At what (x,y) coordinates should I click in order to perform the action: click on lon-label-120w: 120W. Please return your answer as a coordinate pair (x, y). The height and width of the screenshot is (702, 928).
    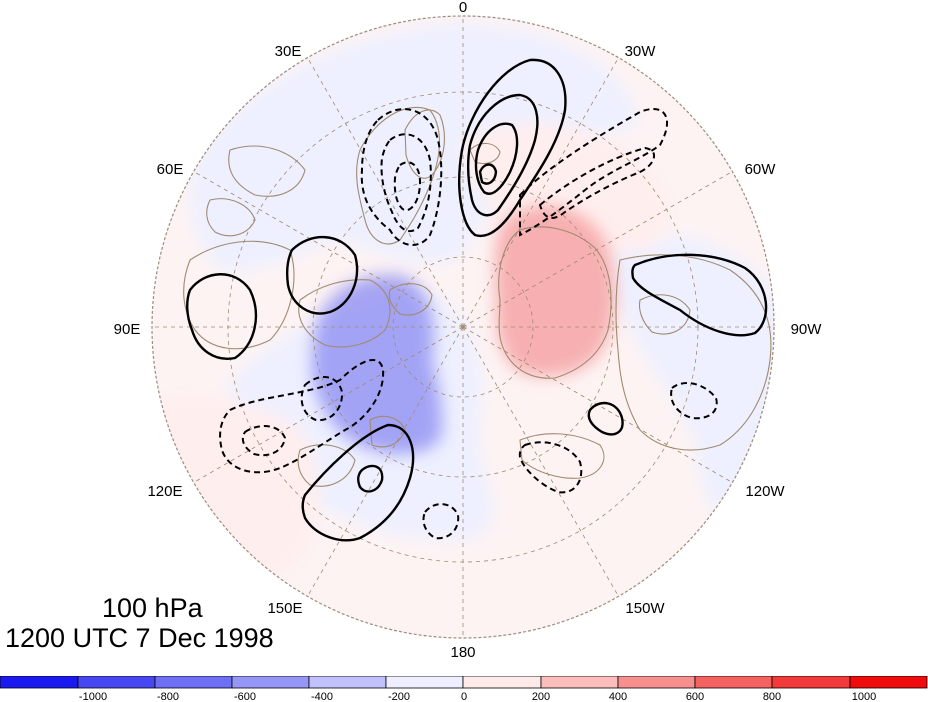
    Looking at the image, I should click on (765, 491).